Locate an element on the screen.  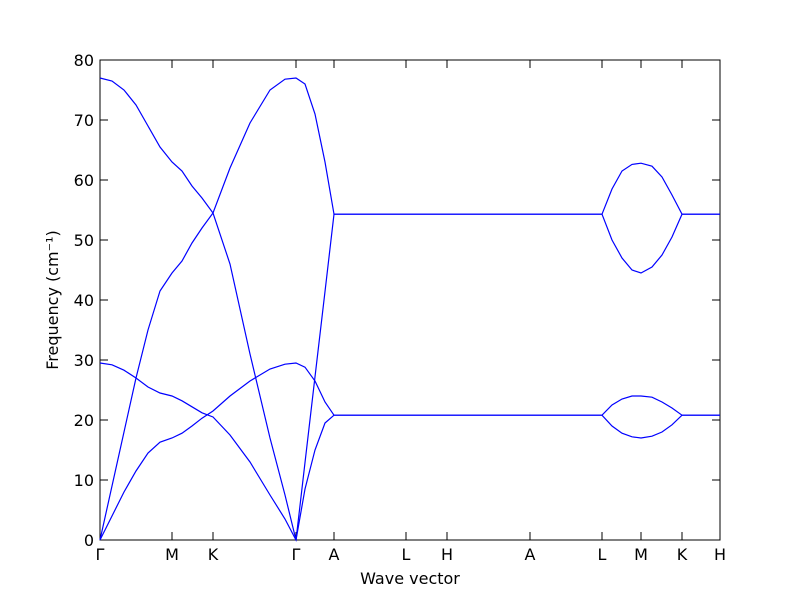
y-tick-label: 80 is located at coordinates (84, 60).